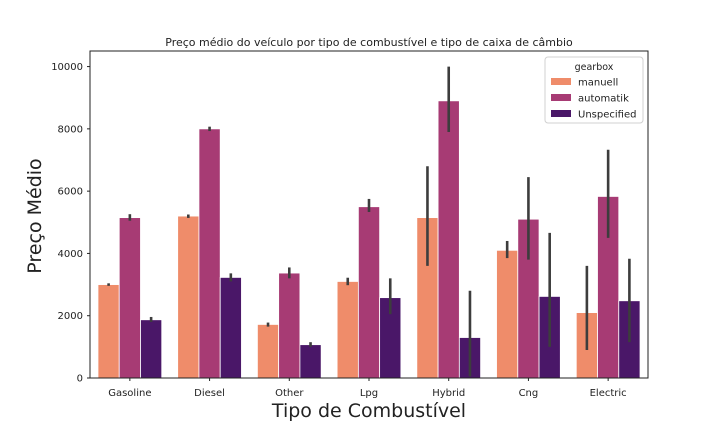 This screenshot has width=720, height=432. I want to click on legend-title: gearbox, so click(594, 67).